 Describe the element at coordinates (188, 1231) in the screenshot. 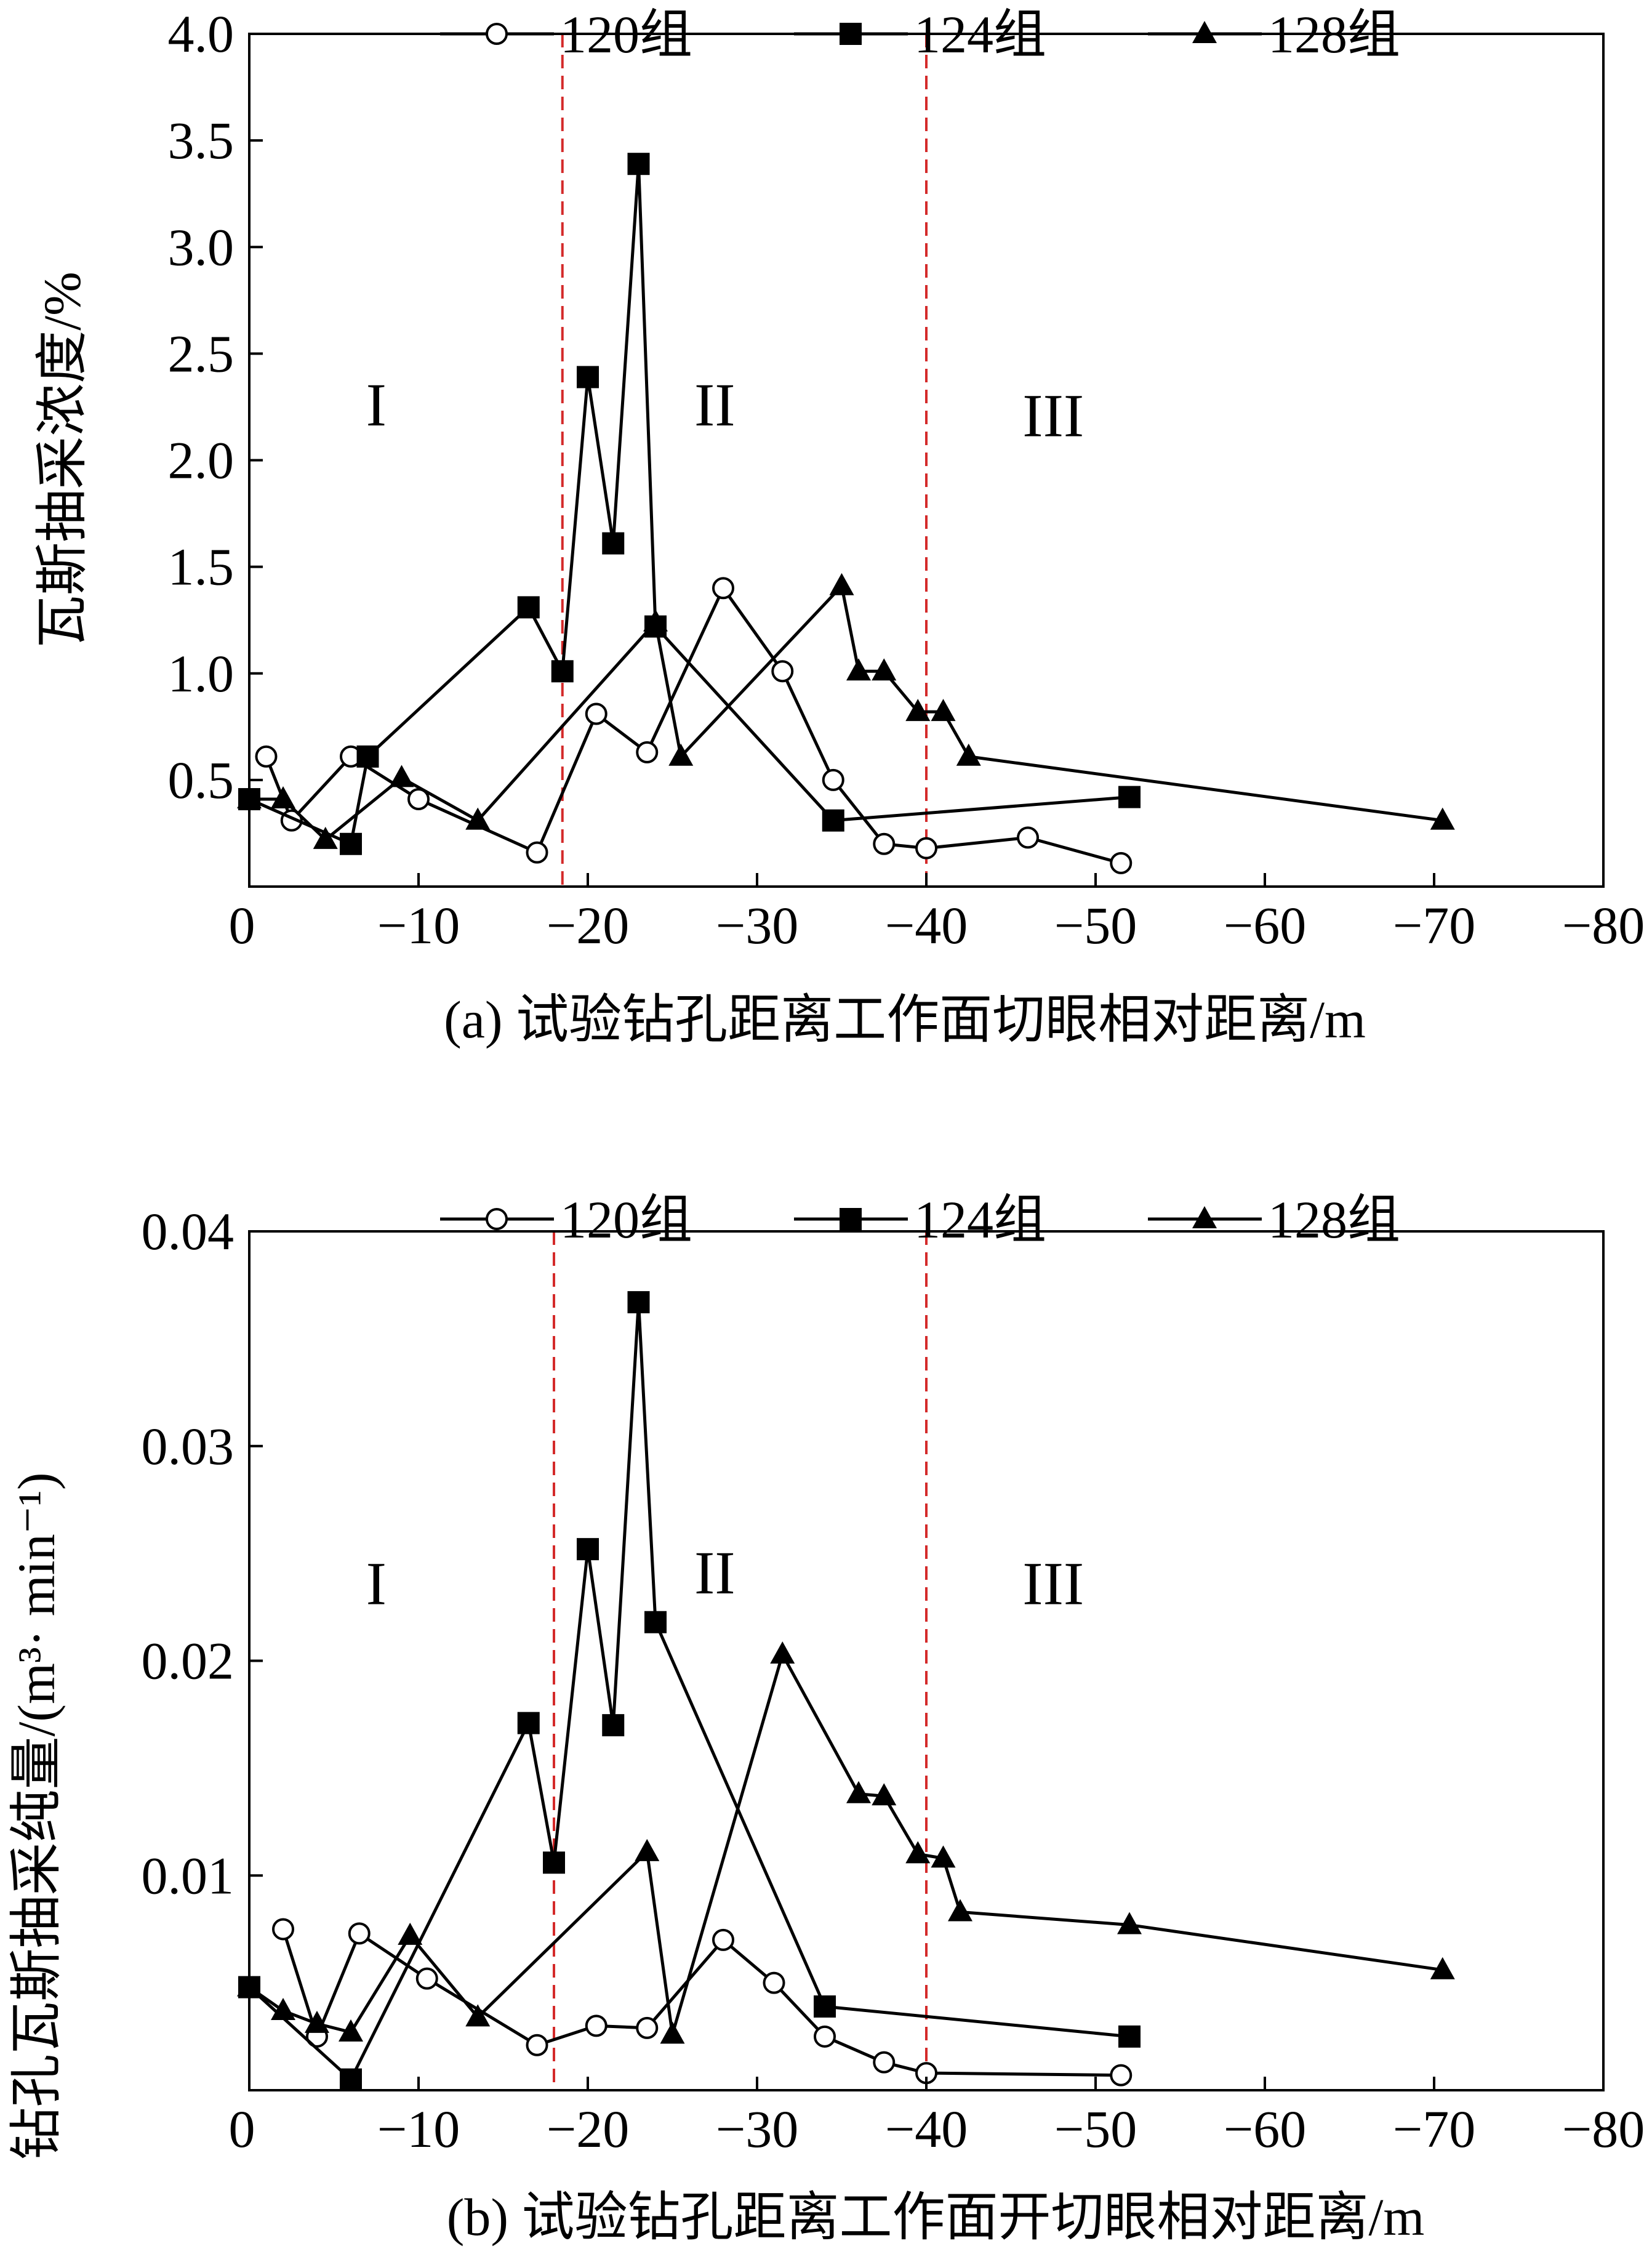

I see `y-tick-label: 0.04` at that location.